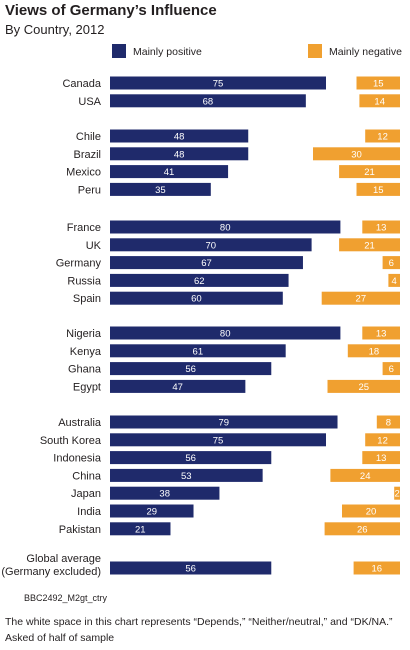  What do you see at coordinates (111, 10) in the screenshot?
I see `chart-title: Views of Germany’s Influence` at bounding box center [111, 10].